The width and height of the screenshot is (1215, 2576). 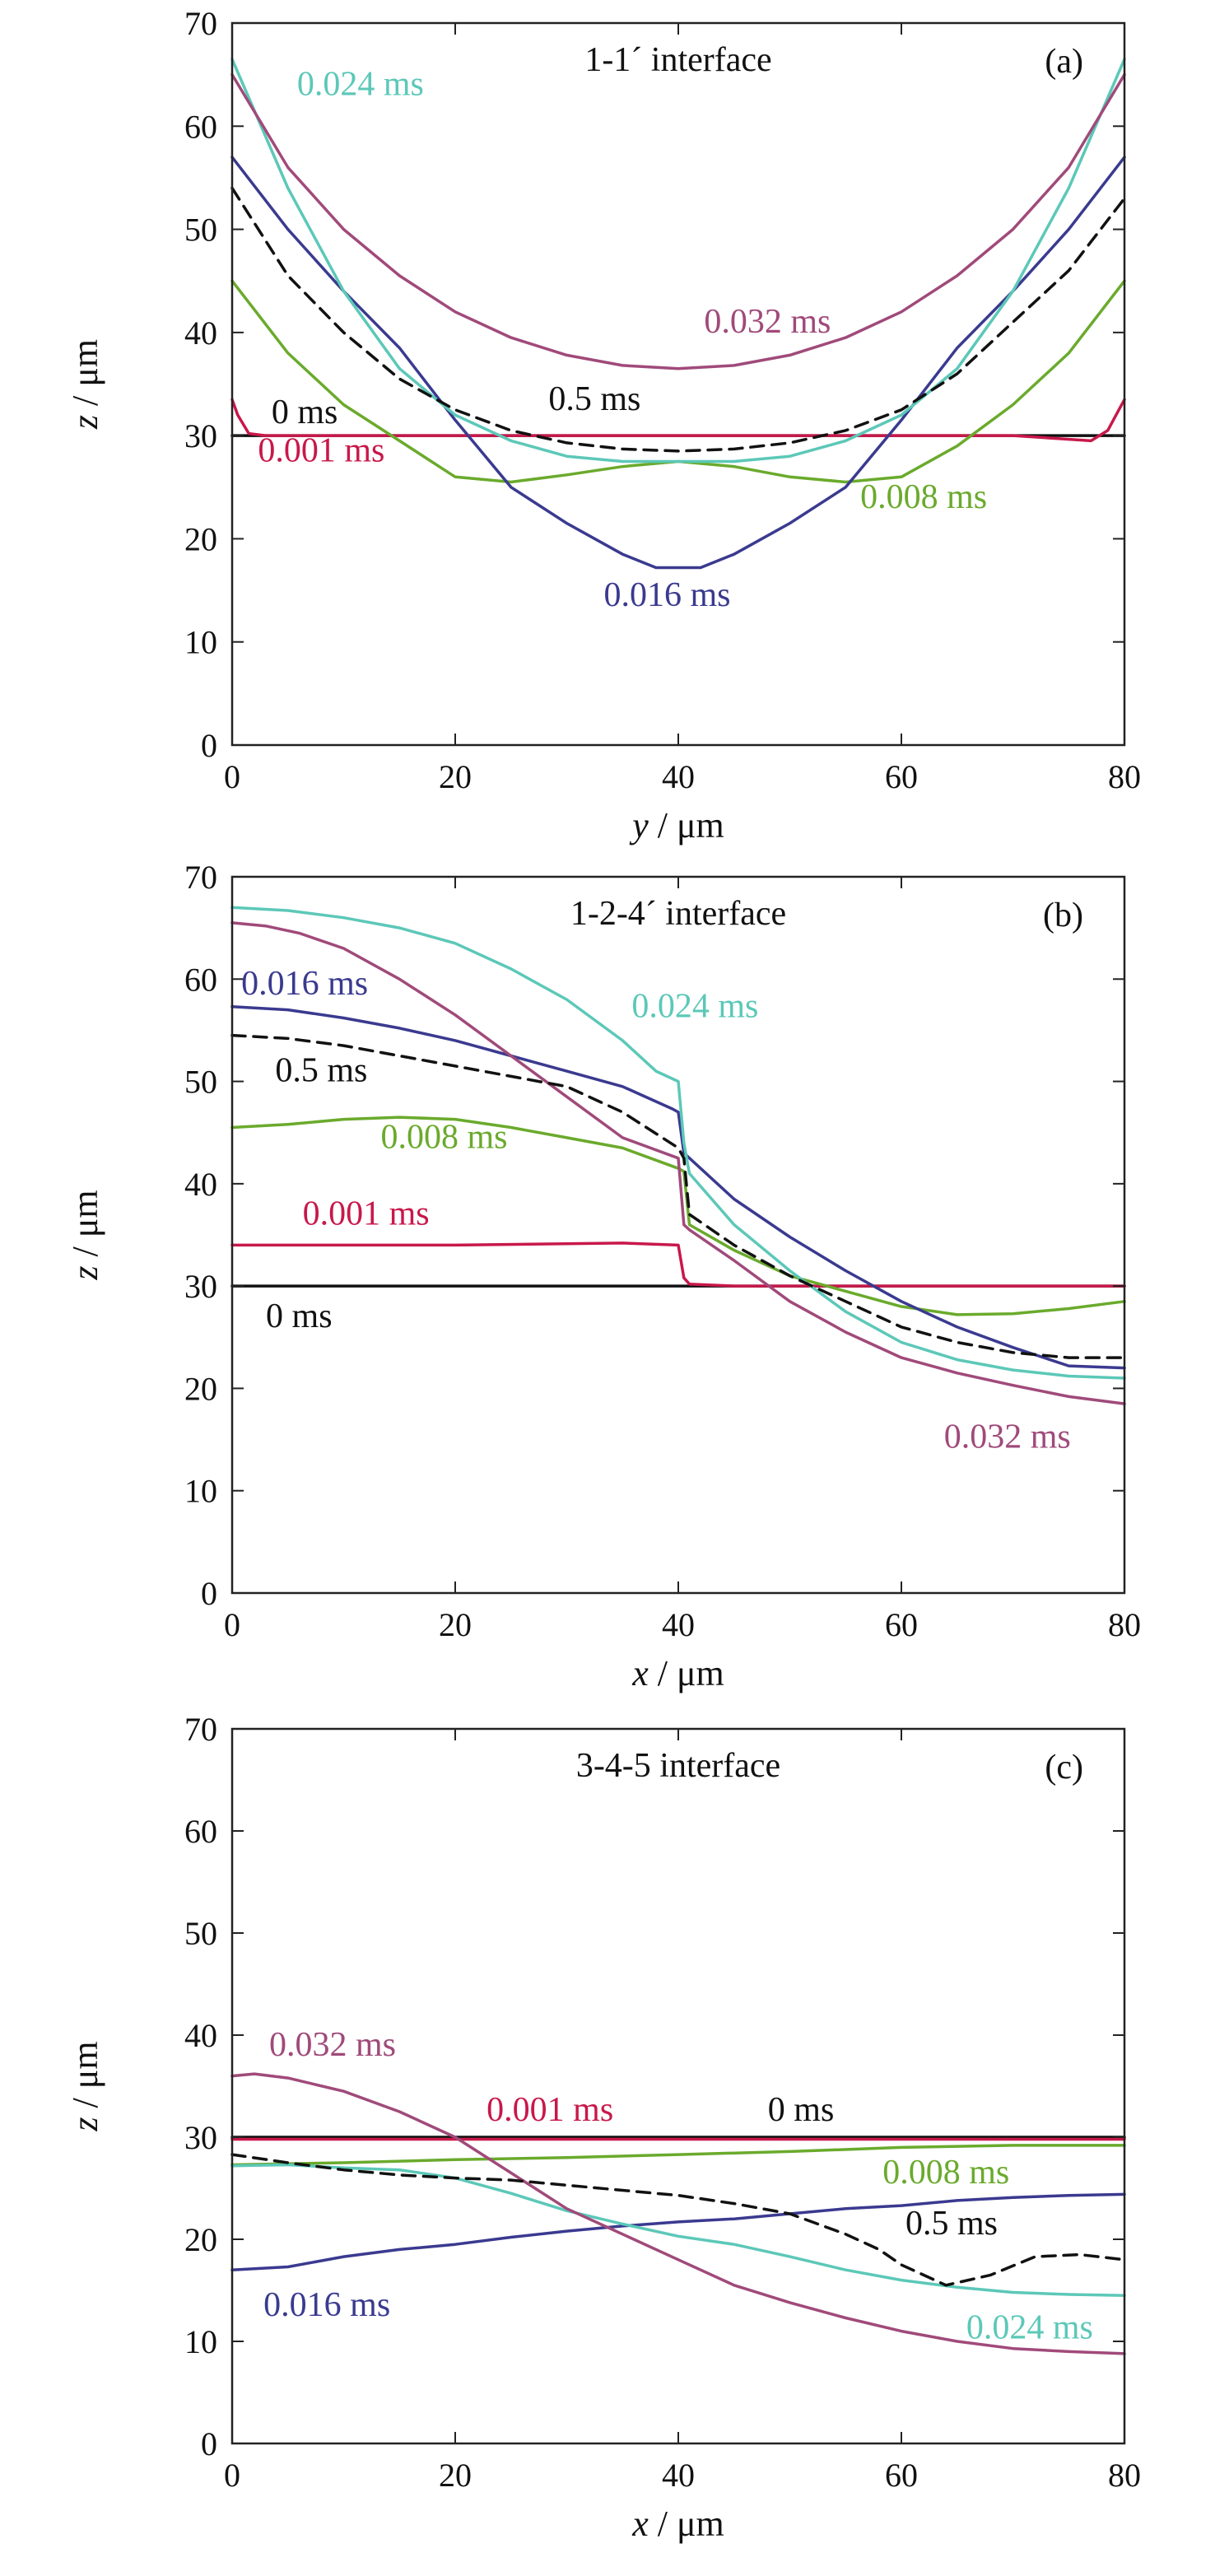 What do you see at coordinates (1063, 915) in the screenshot?
I see `panel-b-panel-tag: (b)` at bounding box center [1063, 915].